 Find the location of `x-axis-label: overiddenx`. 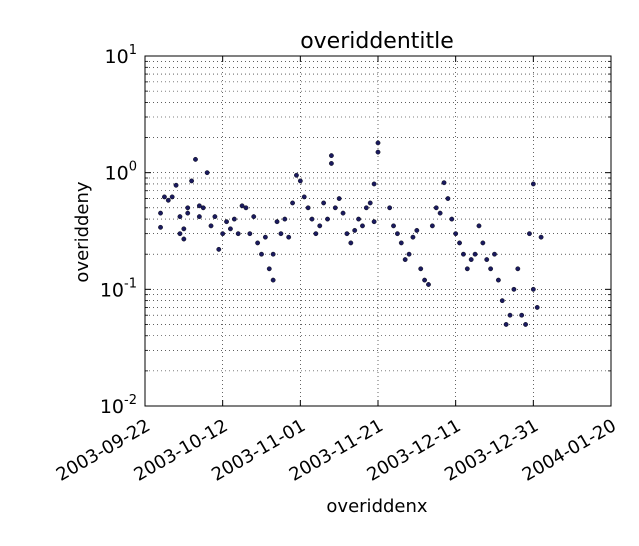

x-axis-label: overiddenx is located at coordinates (376, 506).